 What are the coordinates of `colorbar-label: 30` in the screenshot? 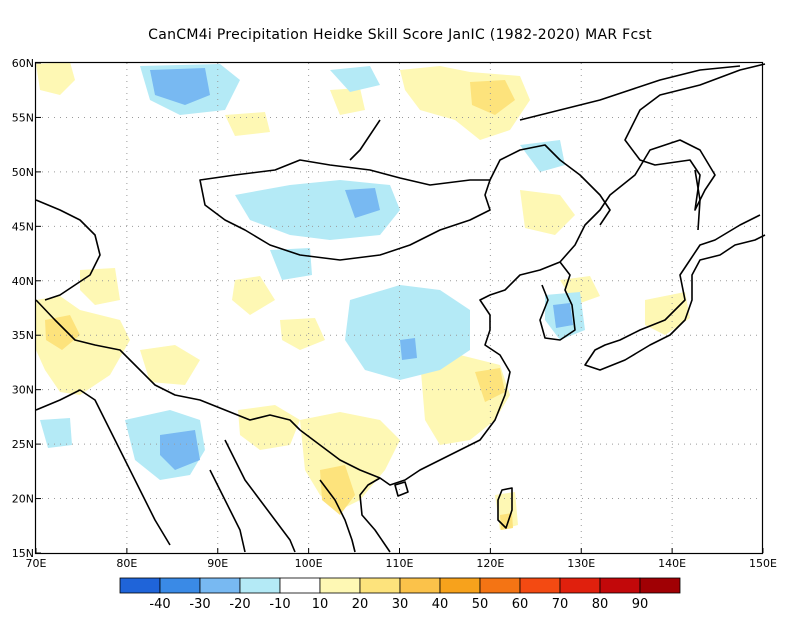 It's located at (400, 604).